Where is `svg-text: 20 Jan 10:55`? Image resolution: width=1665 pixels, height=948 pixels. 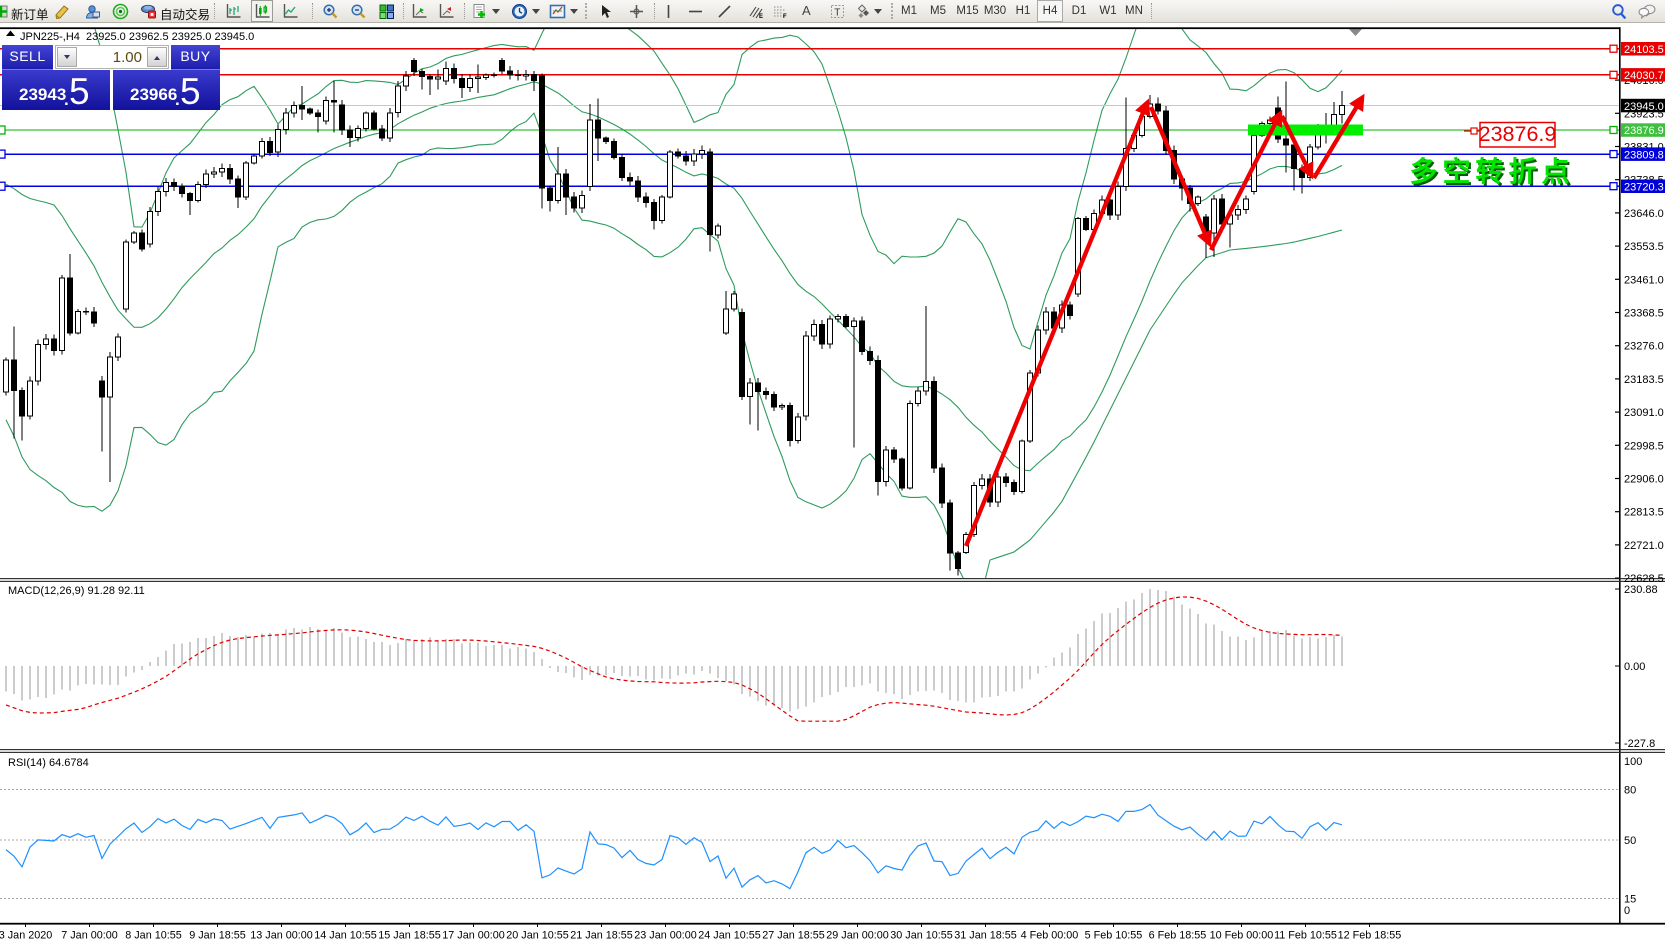
svg-text: 20 Jan 10:55 is located at coordinates (537, 936).